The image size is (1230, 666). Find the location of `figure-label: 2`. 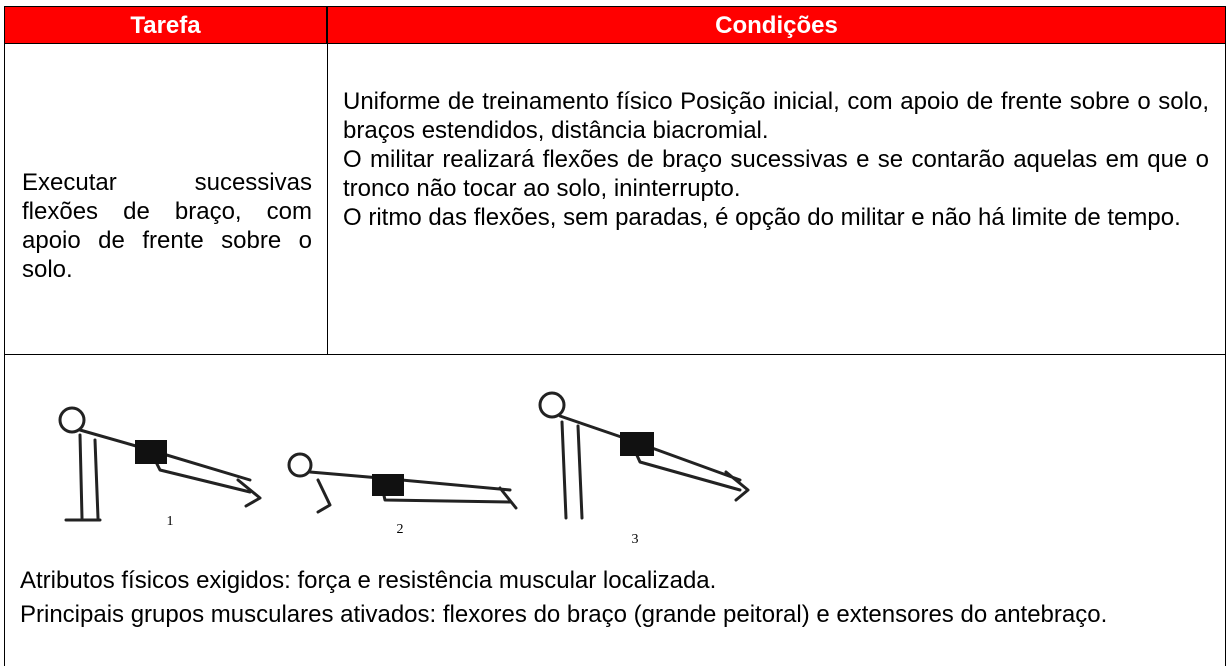

figure-label: 2 is located at coordinates (400, 529).